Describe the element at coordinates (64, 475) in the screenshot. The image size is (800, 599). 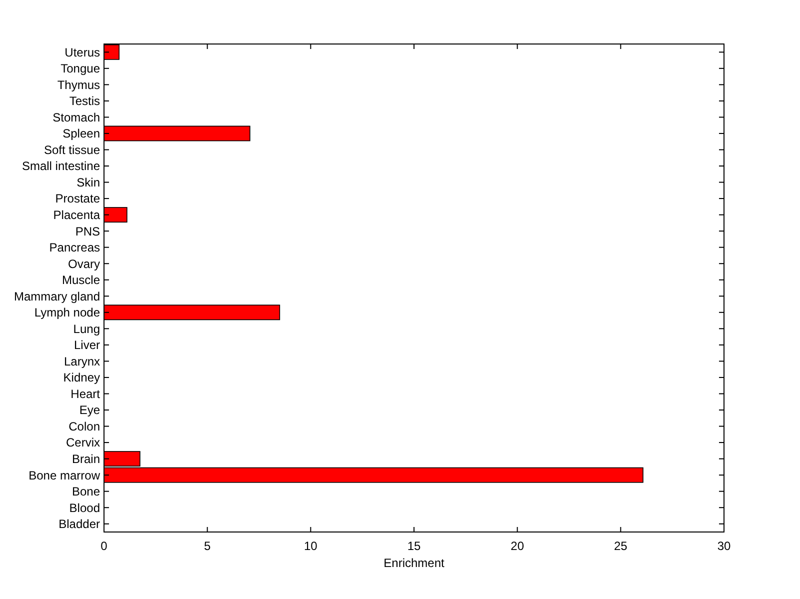
I see `y-tick-label: Bone marrow` at that location.